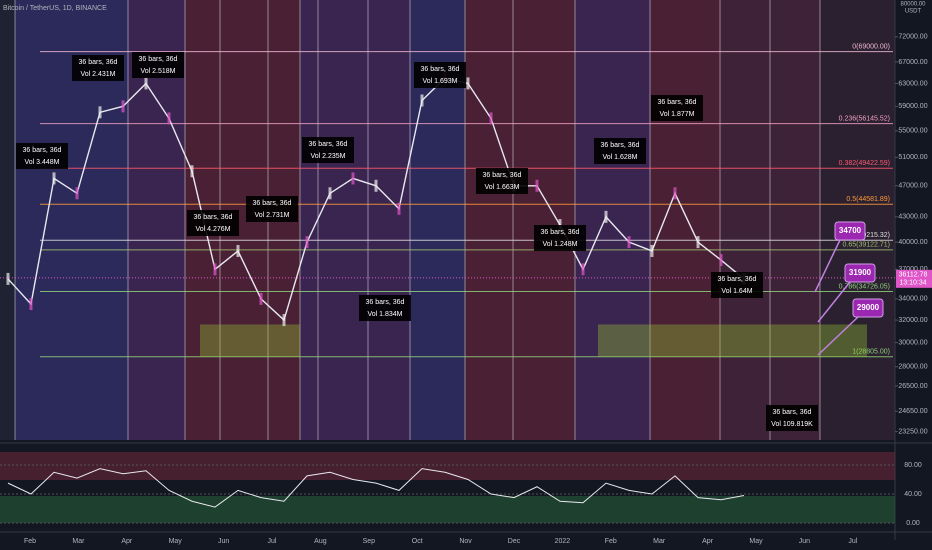 The image size is (932, 550). What do you see at coordinates (212, 229) in the screenshot?
I see `annotation-vol: Vol 4.276M` at bounding box center [212, 229].